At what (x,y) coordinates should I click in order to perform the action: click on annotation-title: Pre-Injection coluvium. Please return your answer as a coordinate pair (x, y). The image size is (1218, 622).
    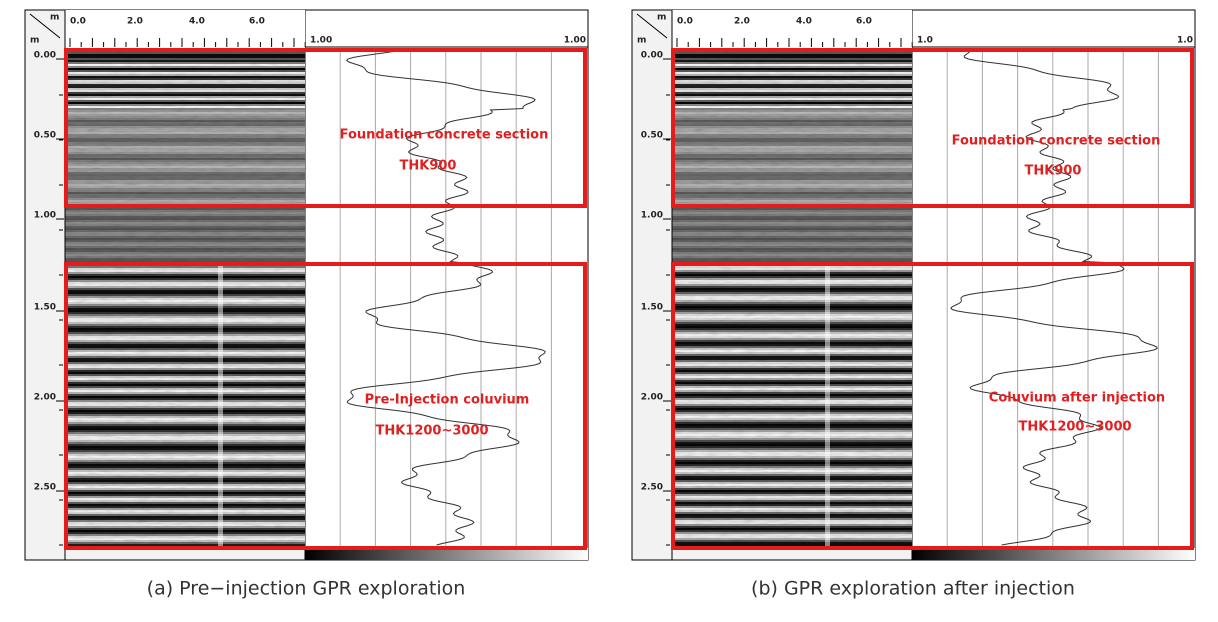
    Looking at the image, I should click on (447, 400).